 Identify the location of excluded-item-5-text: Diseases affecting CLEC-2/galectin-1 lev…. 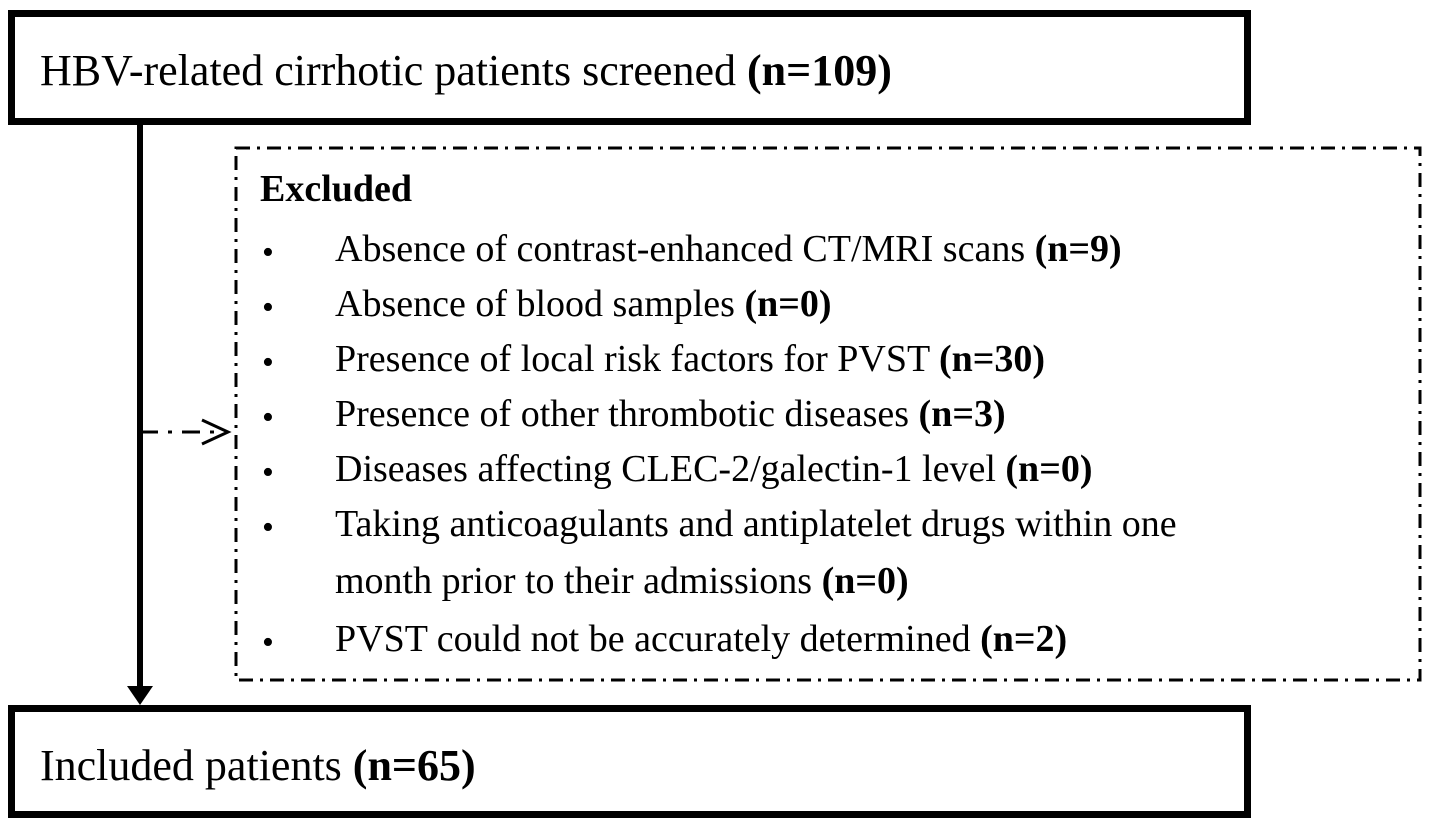
(670, 469).